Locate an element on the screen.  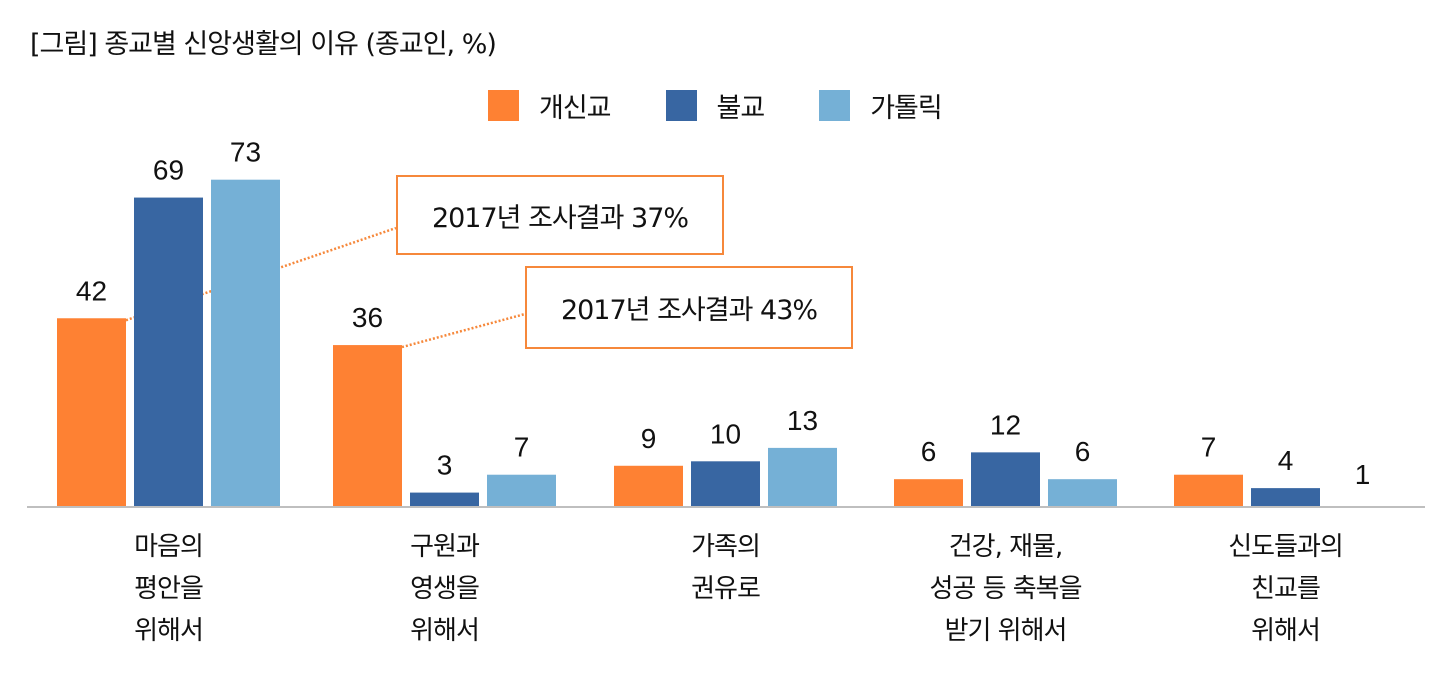
value-label-protestant-2: 9 is located at coordinates (649, 438).